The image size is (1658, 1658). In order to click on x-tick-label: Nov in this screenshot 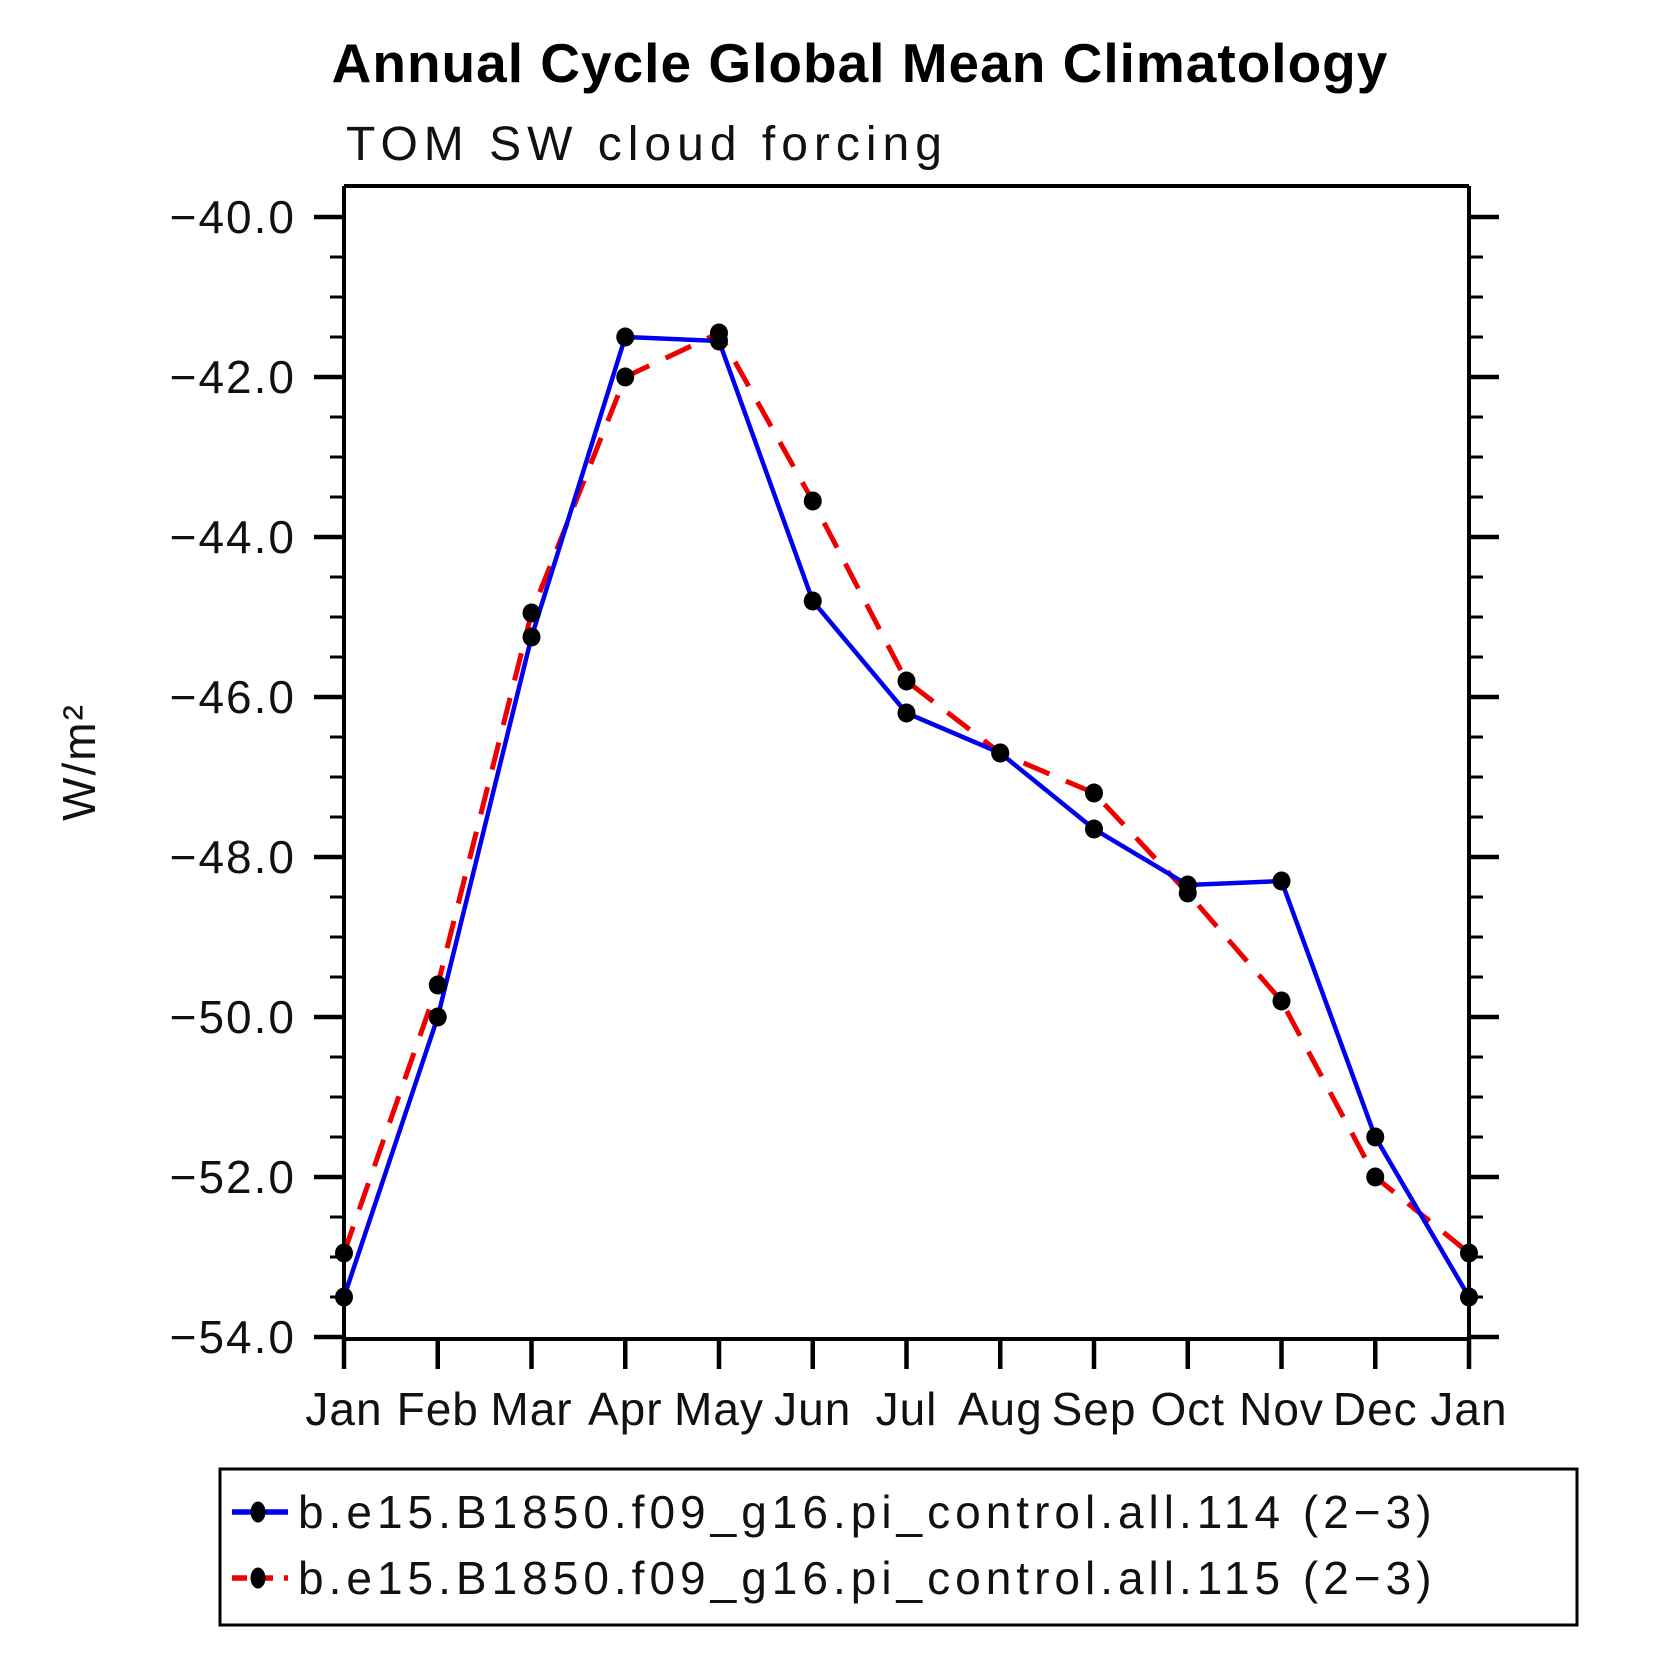, I will do `click(1281, 1409)`.